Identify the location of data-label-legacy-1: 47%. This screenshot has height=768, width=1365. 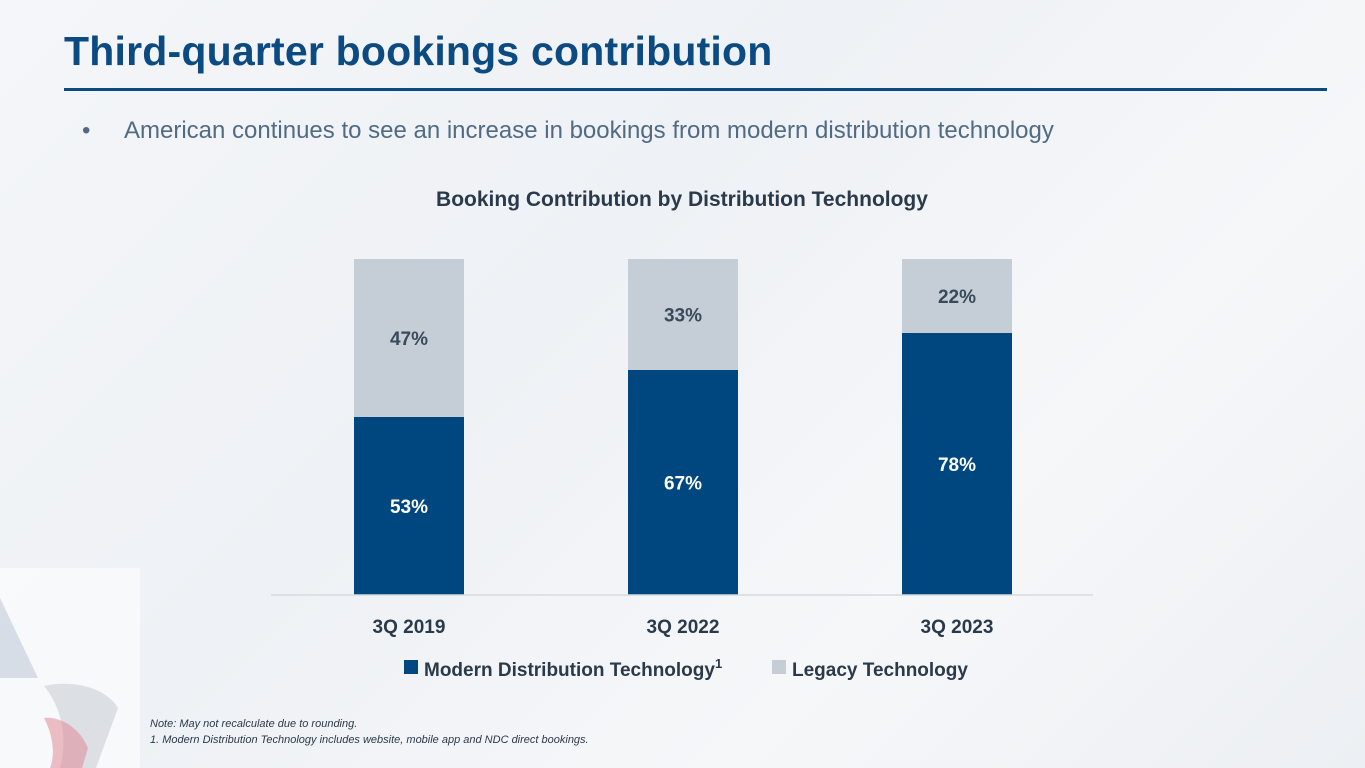
(409, 339).